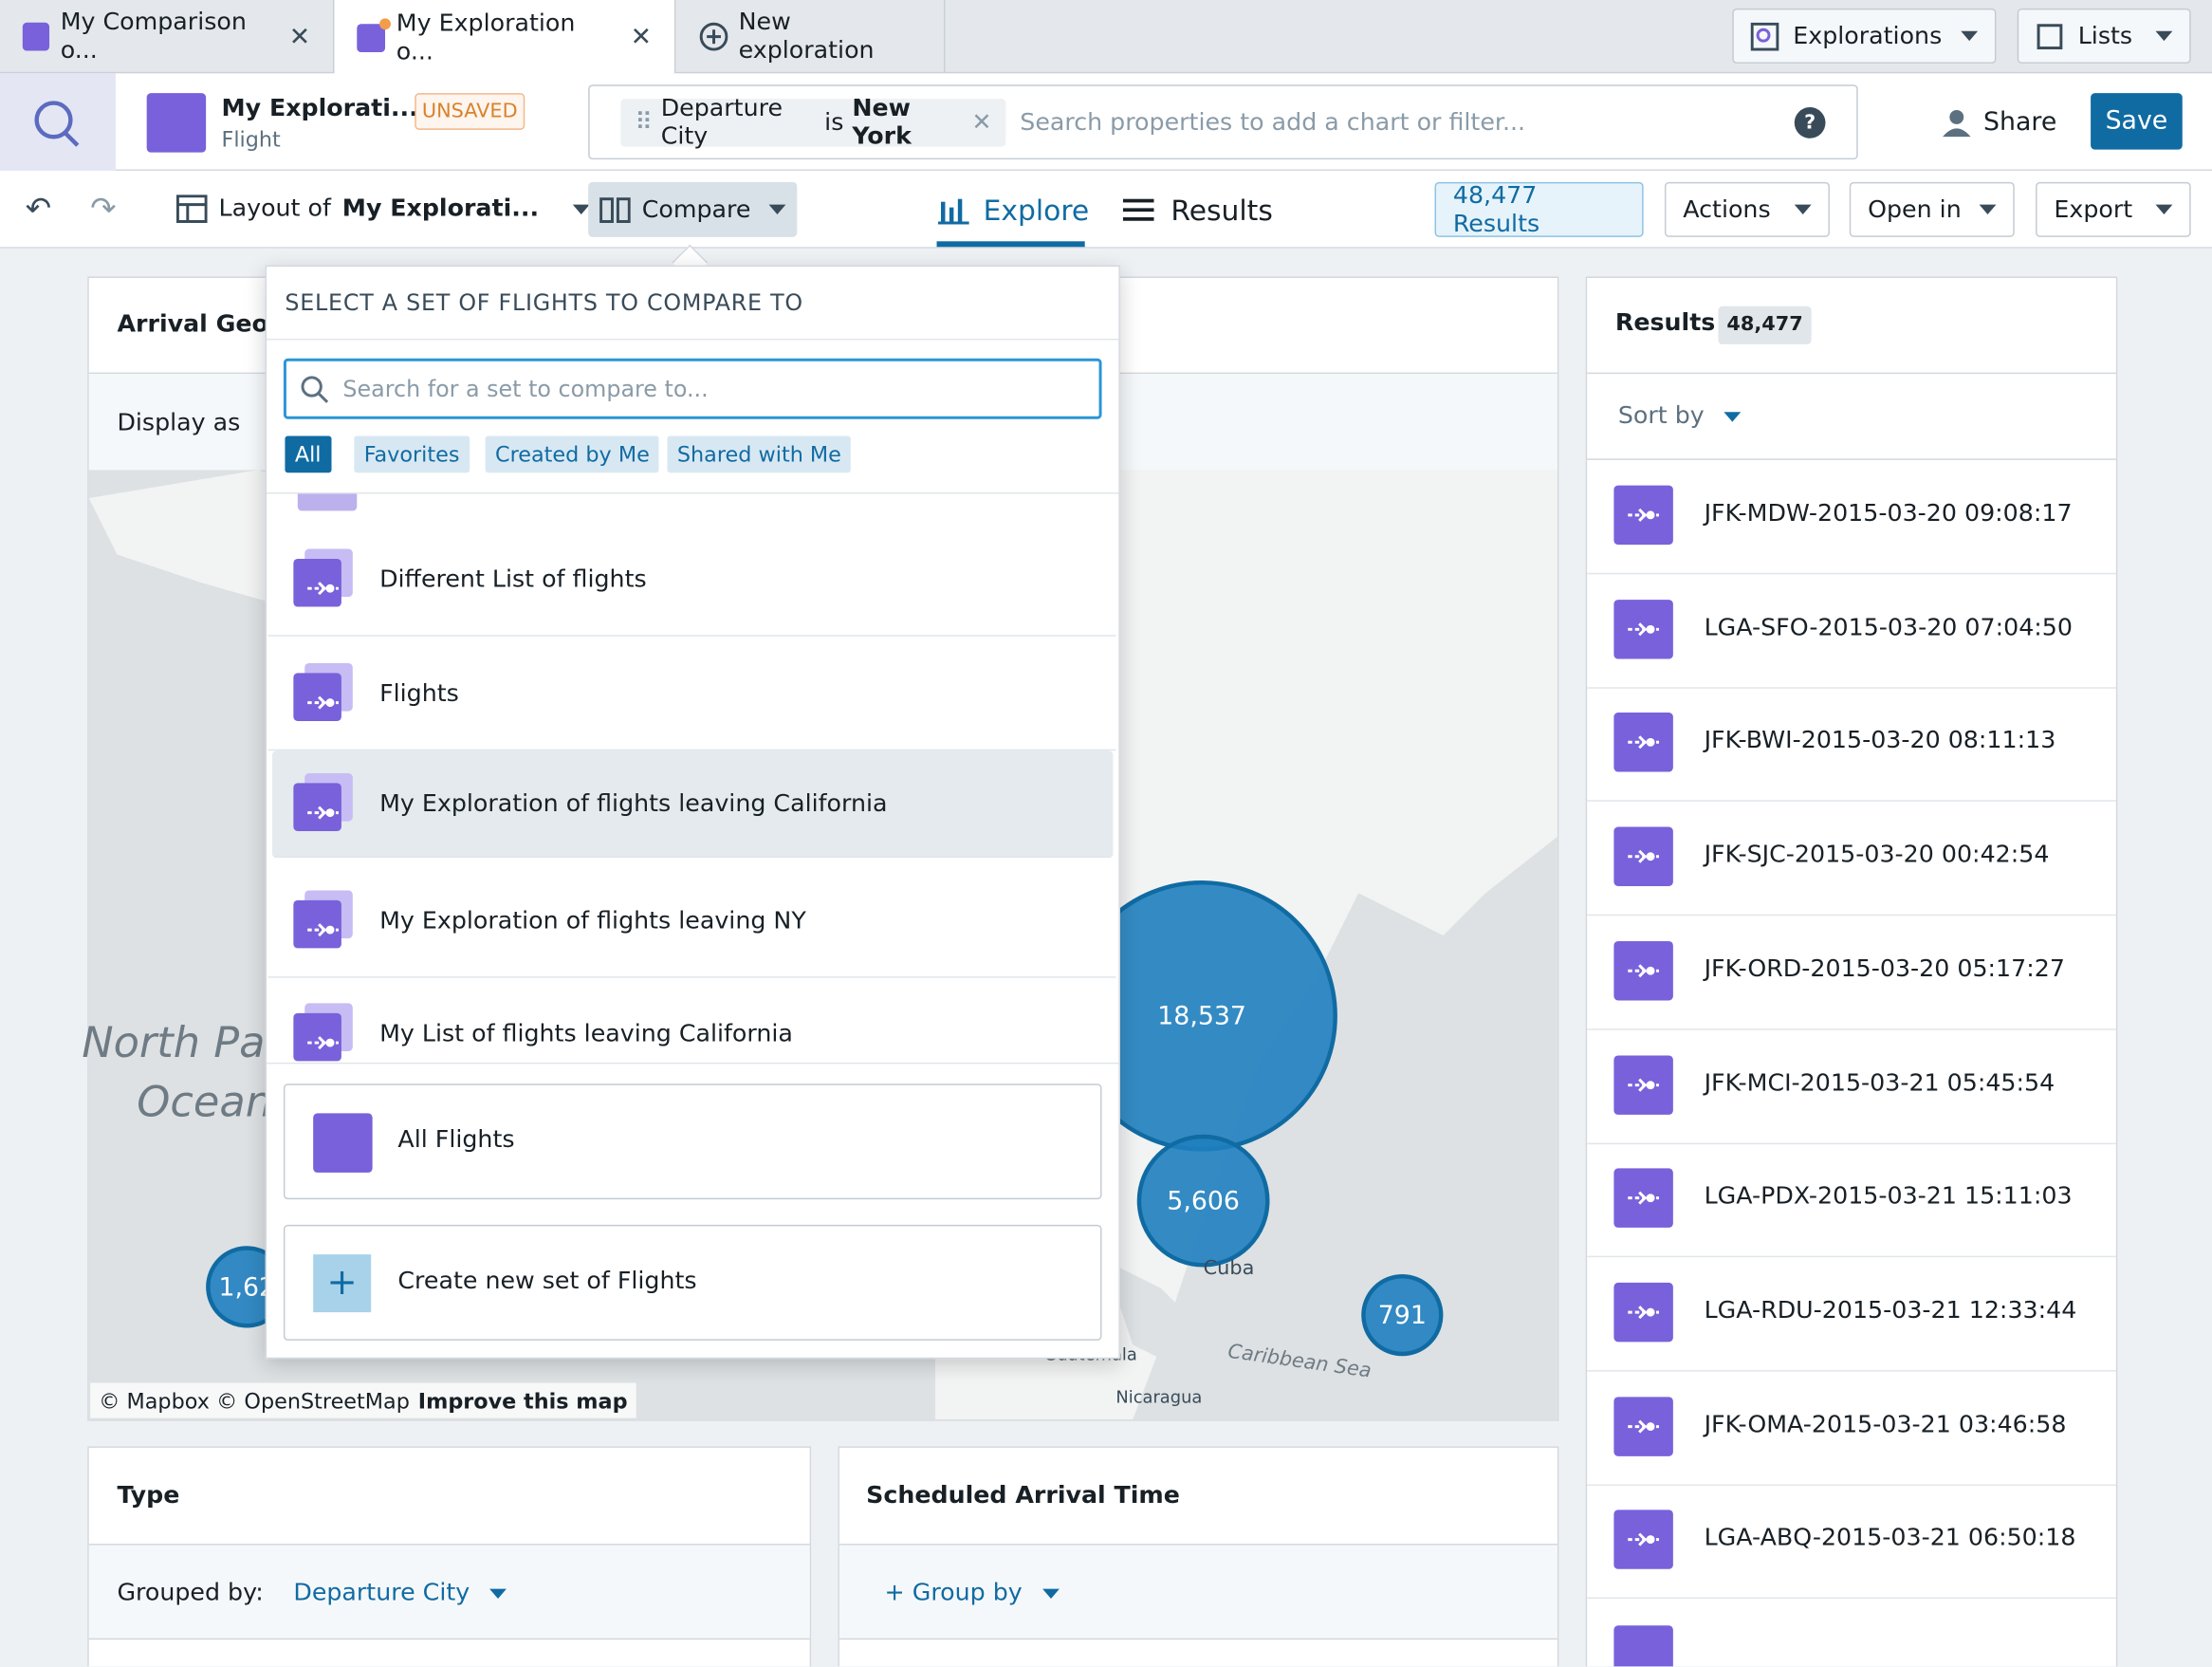 The width and height of the screenshot is (2212, 1667). Describe the element at coordinates (1851, 973) in the screenshot. I see `result-item: JFK-ORD-2015-03-20 05:17:27` at that location.